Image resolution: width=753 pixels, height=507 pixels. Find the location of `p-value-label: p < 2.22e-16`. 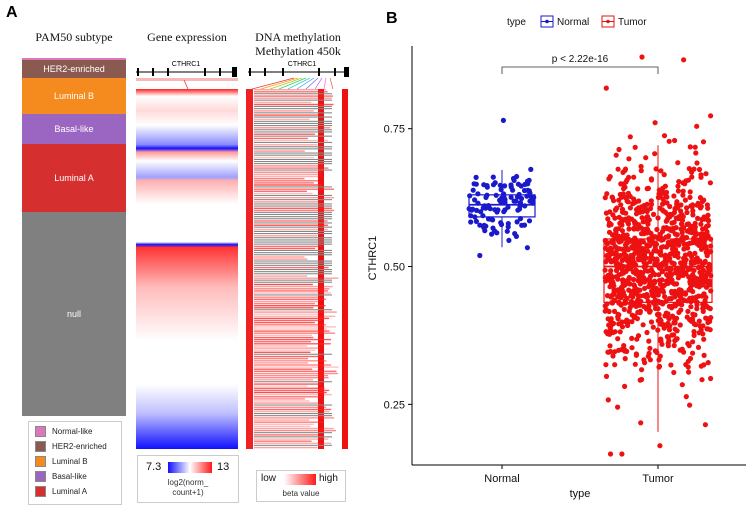

p-value-label: p < 2.22e-16 is located at coordinates (580, 59).